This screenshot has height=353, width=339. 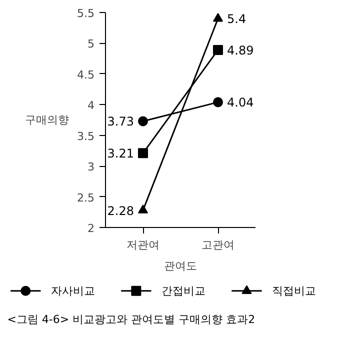 I want to click on y-axis-title: 구매의향, so click(x=47, y=120).